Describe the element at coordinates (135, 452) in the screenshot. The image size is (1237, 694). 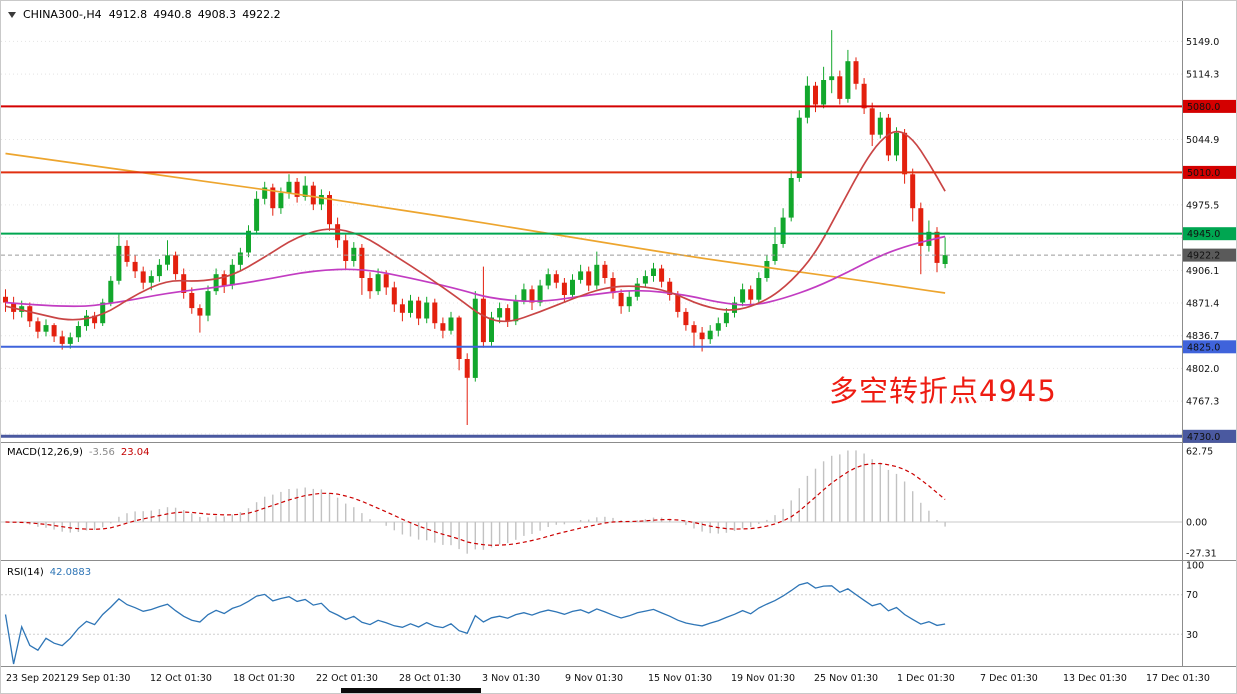
I see `macd-signal-value: 23.04` at that location.